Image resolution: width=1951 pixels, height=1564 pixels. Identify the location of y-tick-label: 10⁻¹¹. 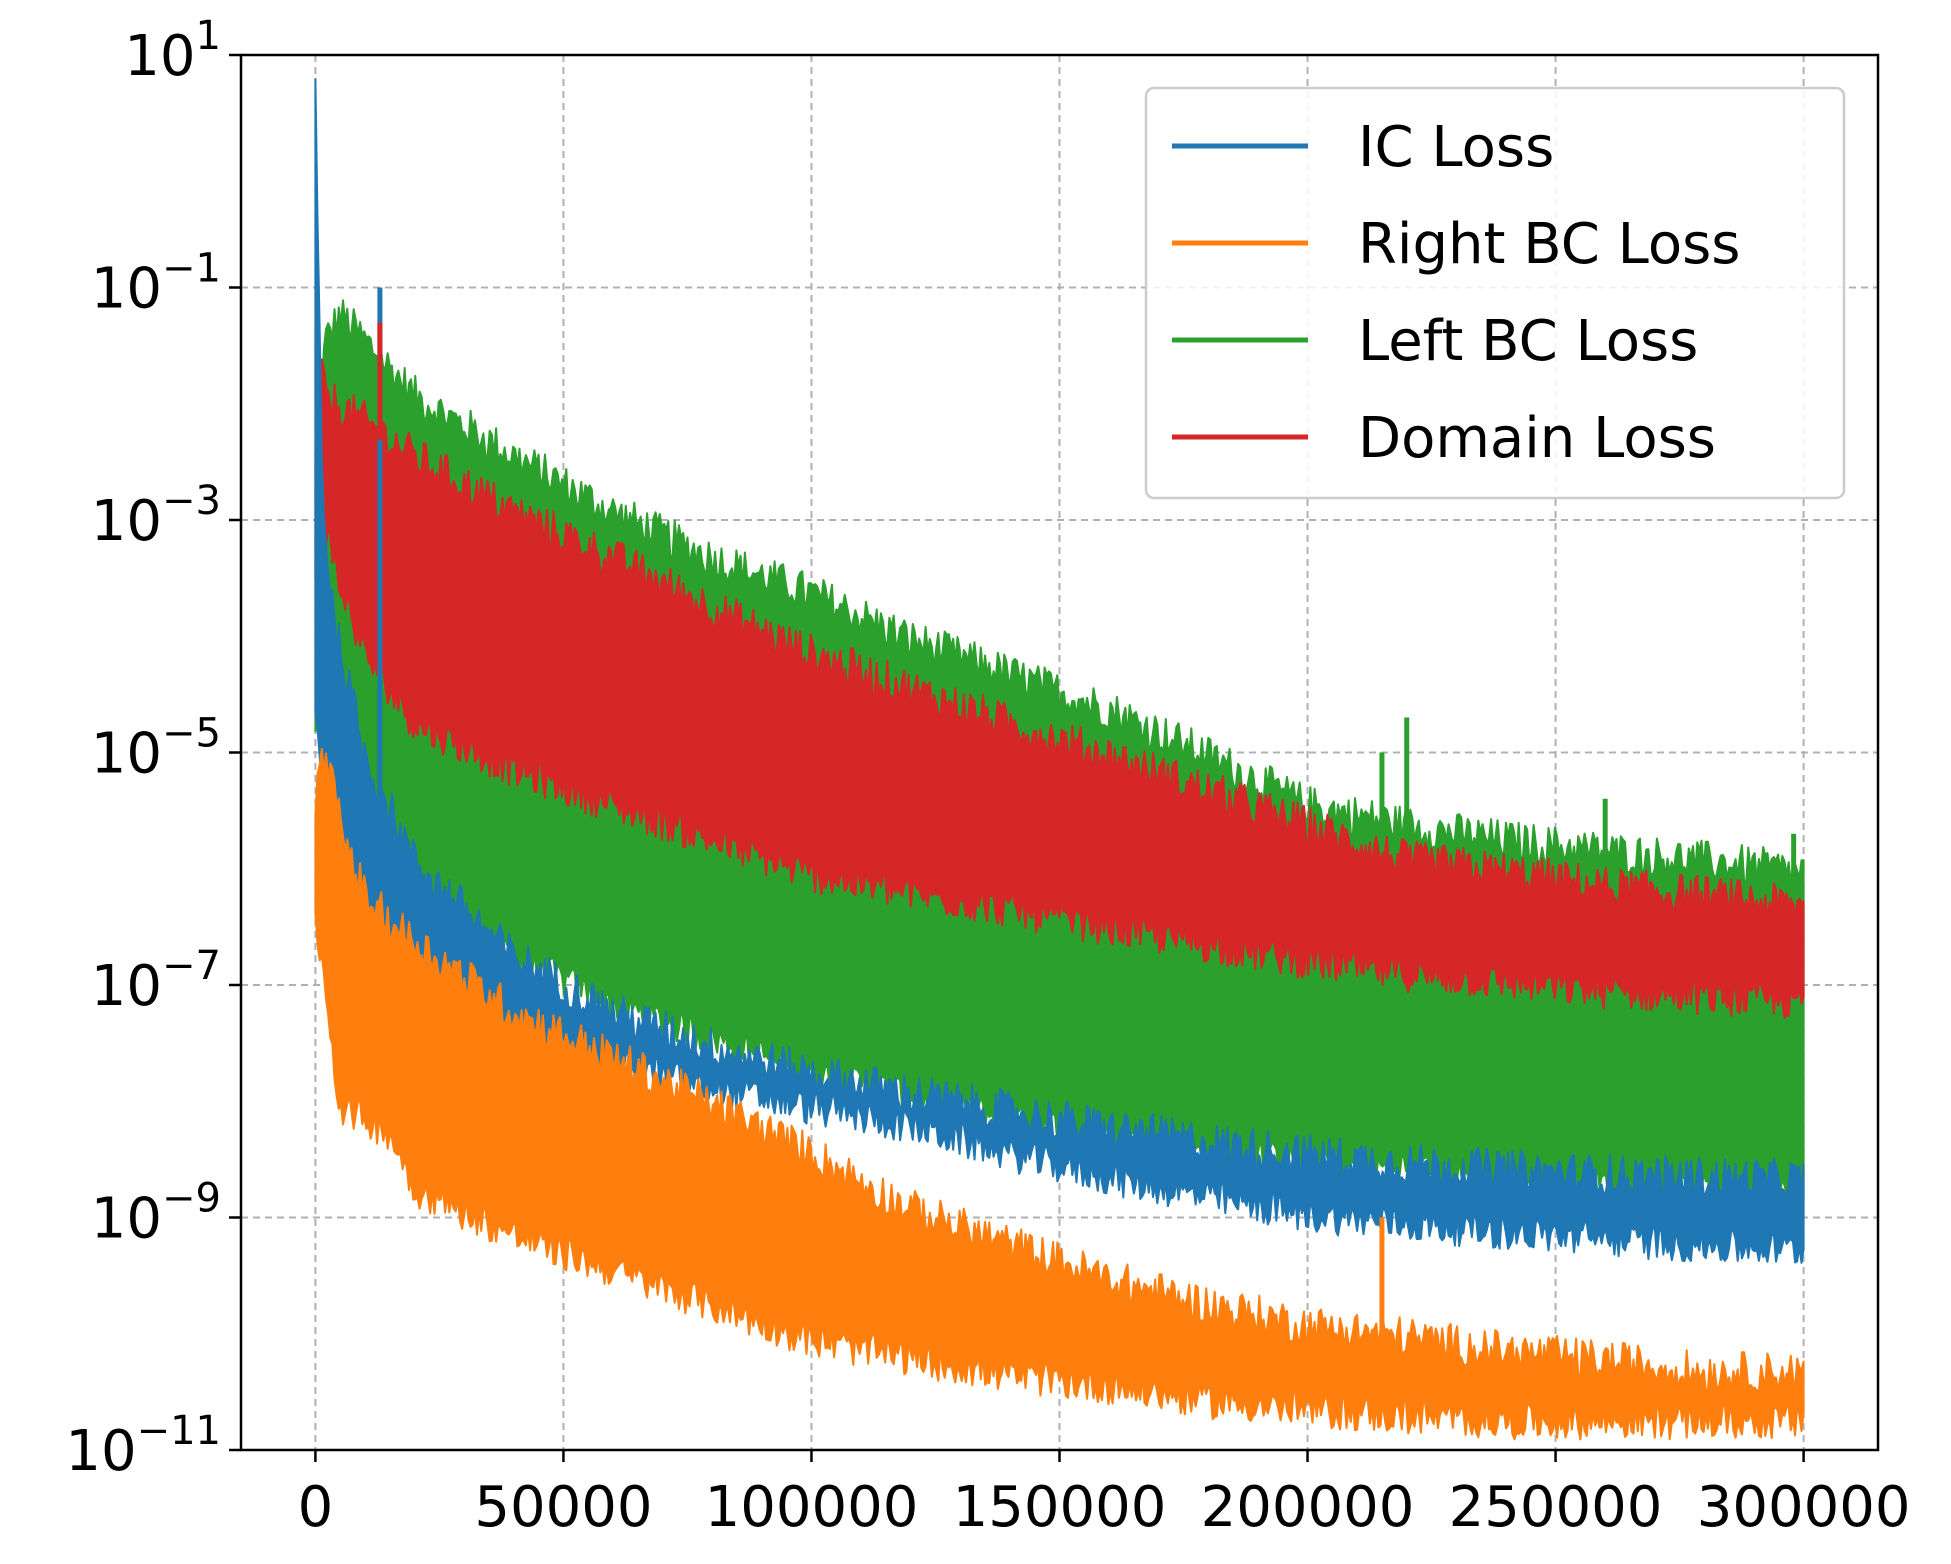
(143, 1446).